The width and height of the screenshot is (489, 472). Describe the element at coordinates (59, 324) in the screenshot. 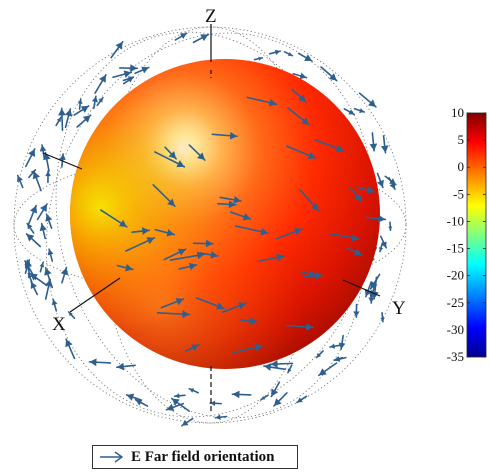

I see `x-axis-label: X` at that location.